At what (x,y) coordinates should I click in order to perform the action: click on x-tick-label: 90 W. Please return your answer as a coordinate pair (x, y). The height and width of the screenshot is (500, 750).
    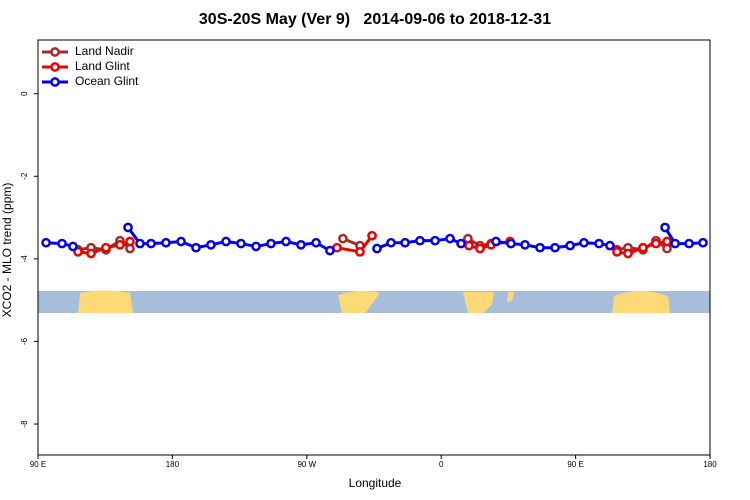
    Looking at the image, I should click on (306, 464).